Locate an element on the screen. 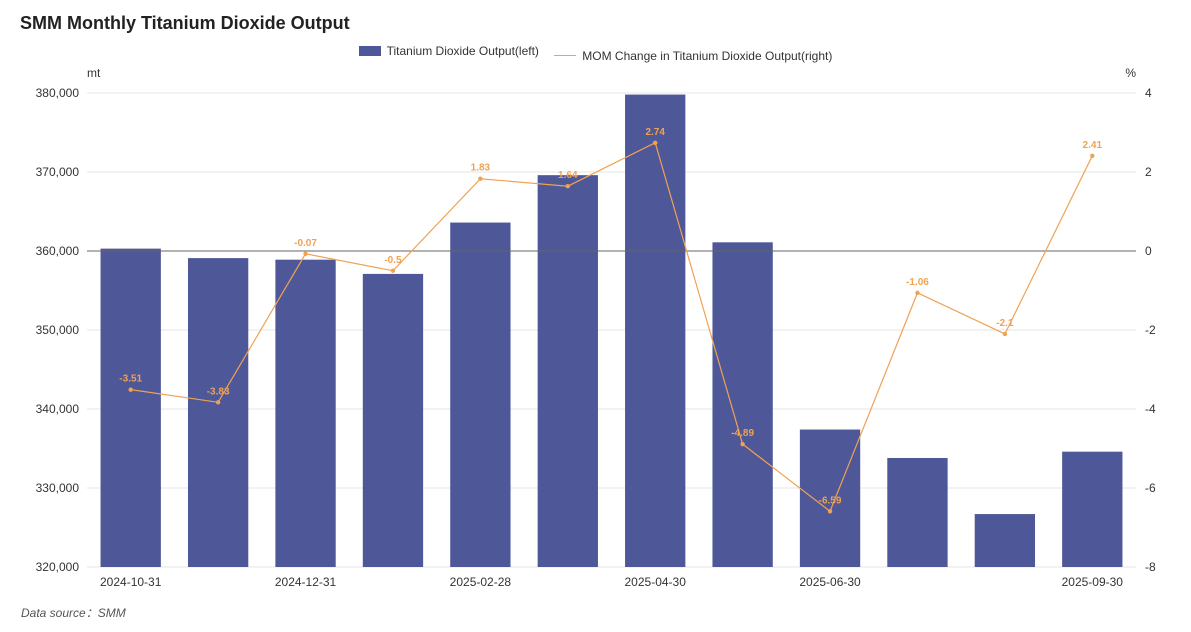  y-left-tick-label: 340,000 is located at coordinates (58, 409).